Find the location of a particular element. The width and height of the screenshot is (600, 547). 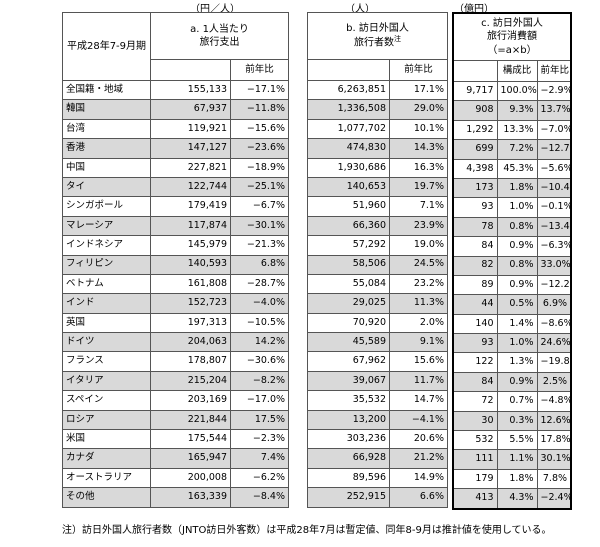

table-row: 413 4.3% −2.4% is located at coordinates (512, 499).